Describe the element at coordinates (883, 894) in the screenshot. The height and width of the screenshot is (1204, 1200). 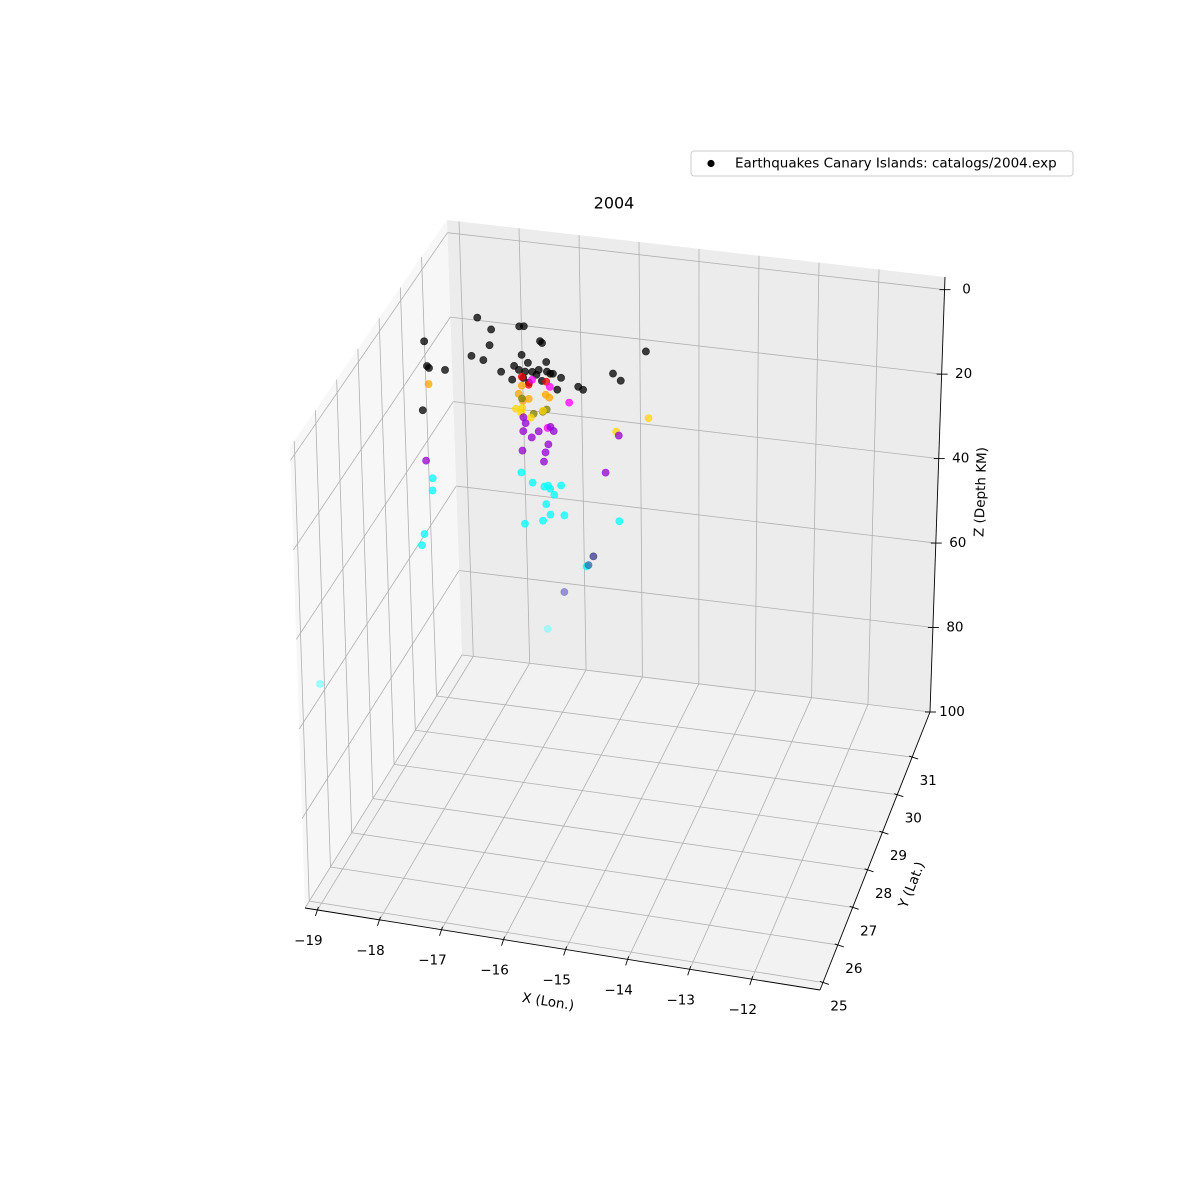
I see `y-tick-label: 28` at that location.